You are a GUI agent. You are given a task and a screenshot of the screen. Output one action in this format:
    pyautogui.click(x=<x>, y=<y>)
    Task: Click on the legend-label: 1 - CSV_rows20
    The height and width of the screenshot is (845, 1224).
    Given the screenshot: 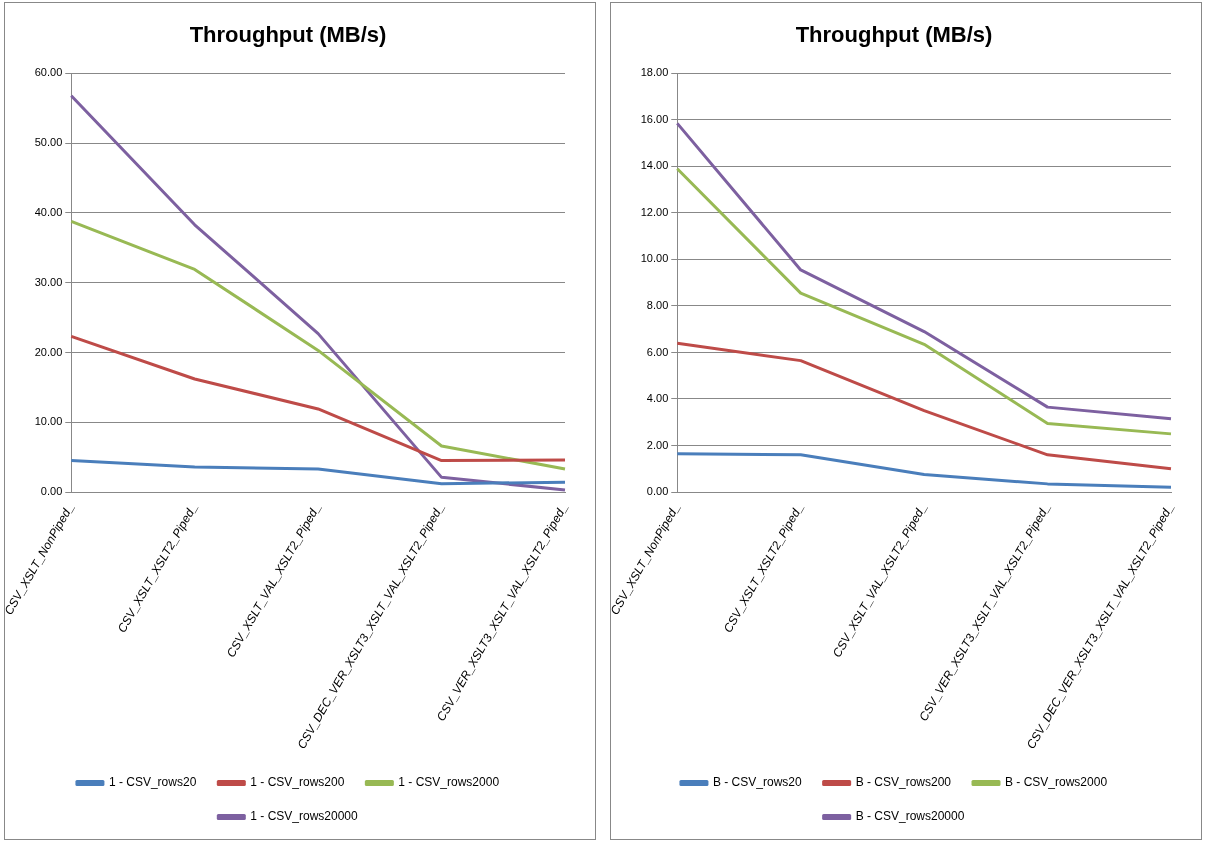 What is the action you would take?
    pyautogui.click(x=152, y=782)
    